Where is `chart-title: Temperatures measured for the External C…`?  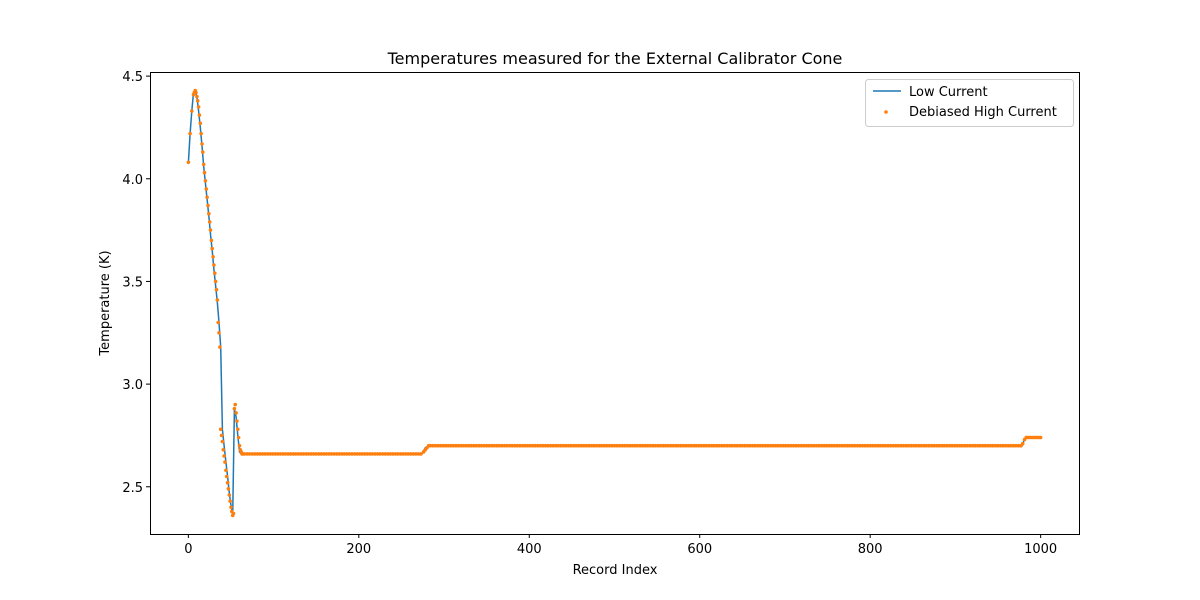 chart-title: Temperatures measured for the External C… is located at coordinates (615, 58).